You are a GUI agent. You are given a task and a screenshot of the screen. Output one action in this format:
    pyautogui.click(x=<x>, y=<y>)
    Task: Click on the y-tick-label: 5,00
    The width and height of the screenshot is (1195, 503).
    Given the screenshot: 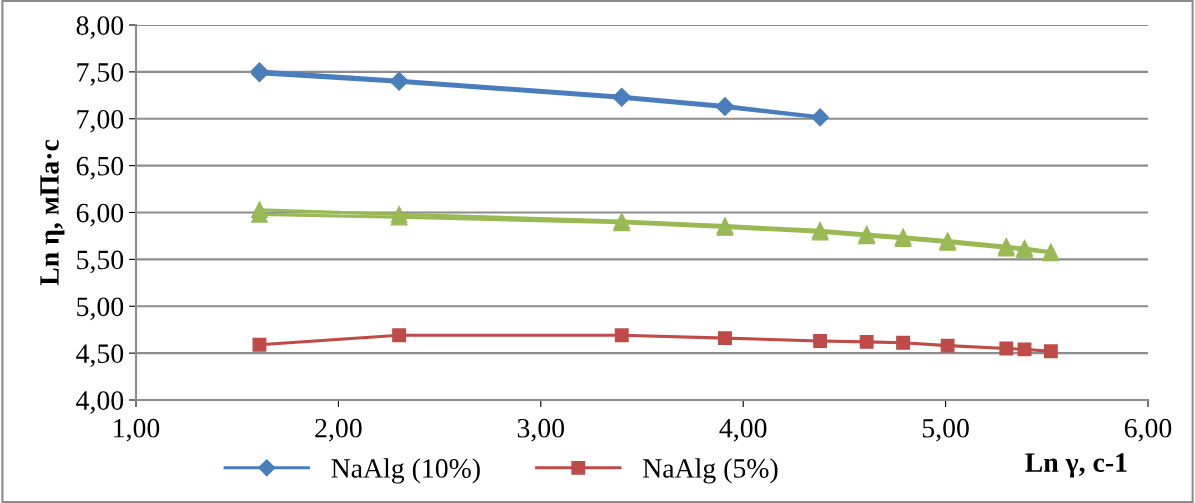 What is the action you would take?
    pyautogui.click(x=100, y=309)
    